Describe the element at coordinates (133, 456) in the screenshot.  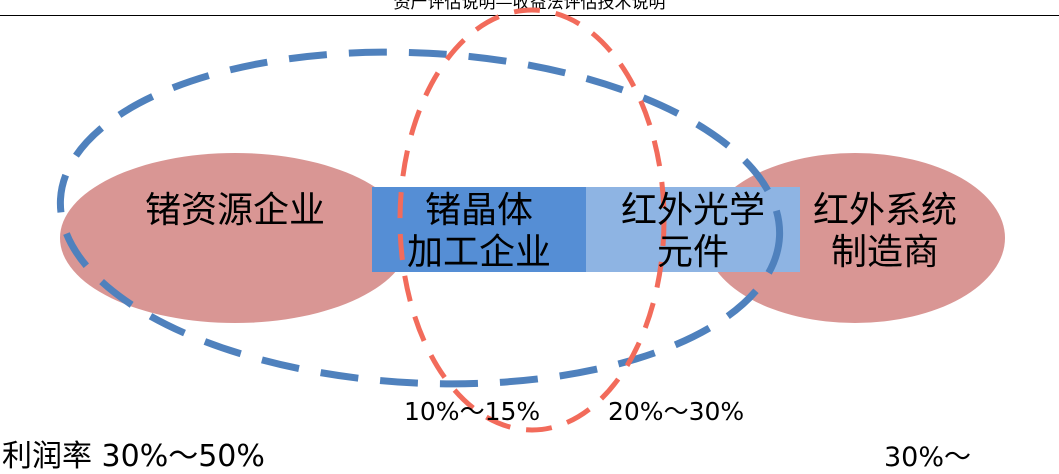
I see `resource-margin-label: 利润率 30%～50%` at that location.